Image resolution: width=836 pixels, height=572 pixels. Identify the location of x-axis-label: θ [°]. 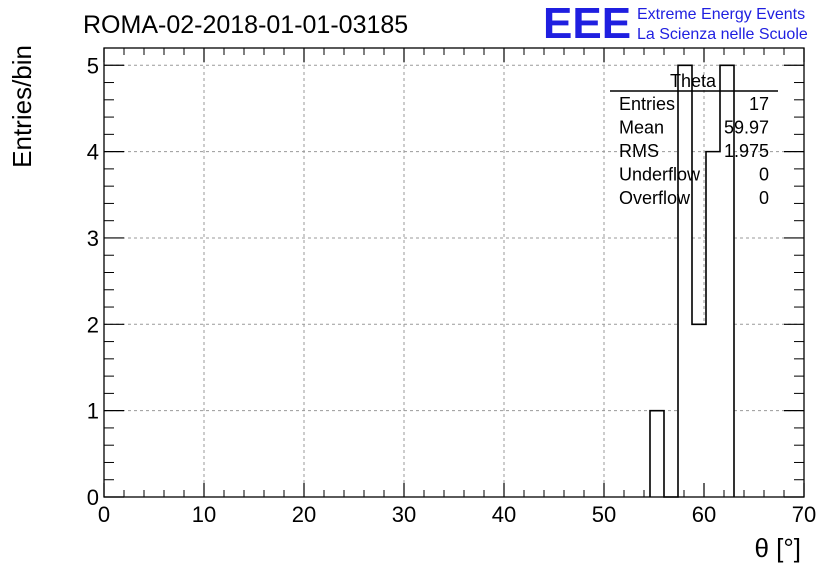
(777, 548).